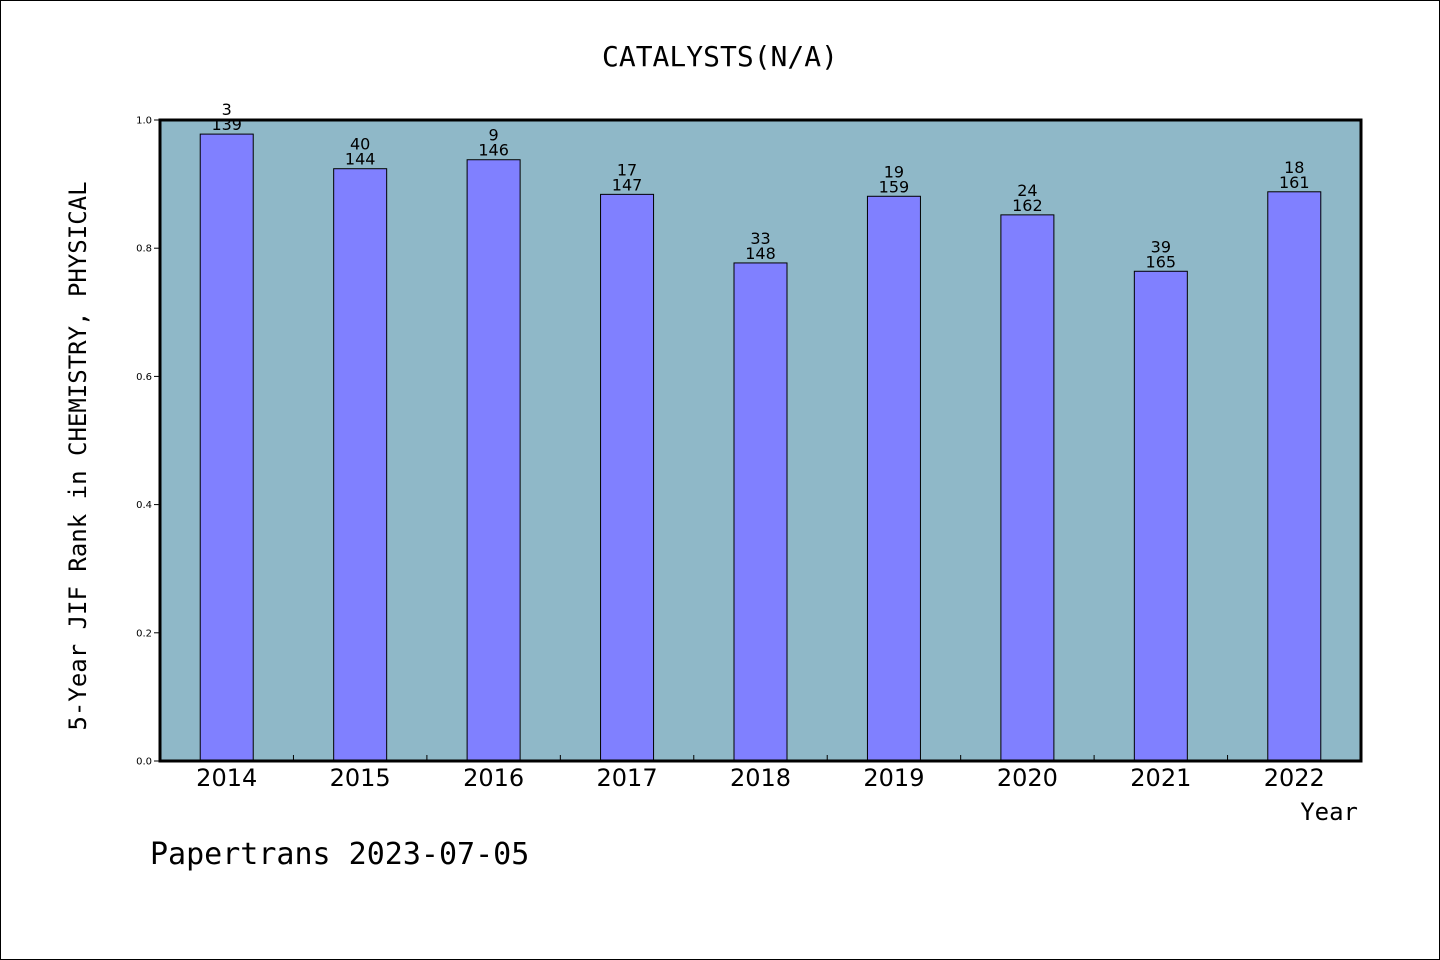 The image size is (1440, 960). I want to click on bar-2021, so click(1160, 516).